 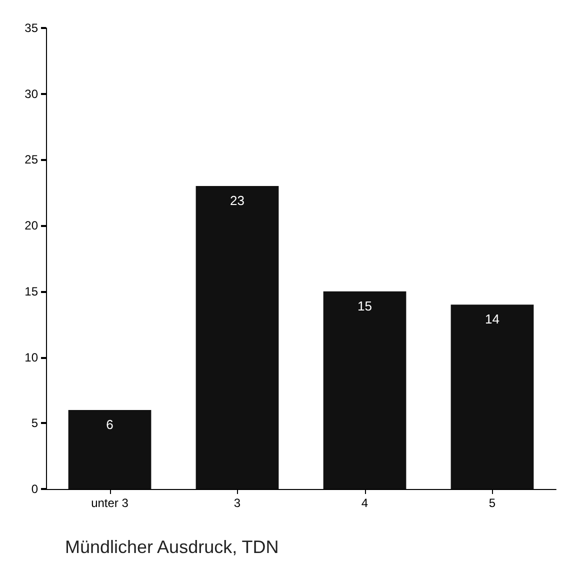 What do you see at coordinates (34, 489) in the screenshot?
I see `y-tick-label: 0` at bounding box center [34, 489].